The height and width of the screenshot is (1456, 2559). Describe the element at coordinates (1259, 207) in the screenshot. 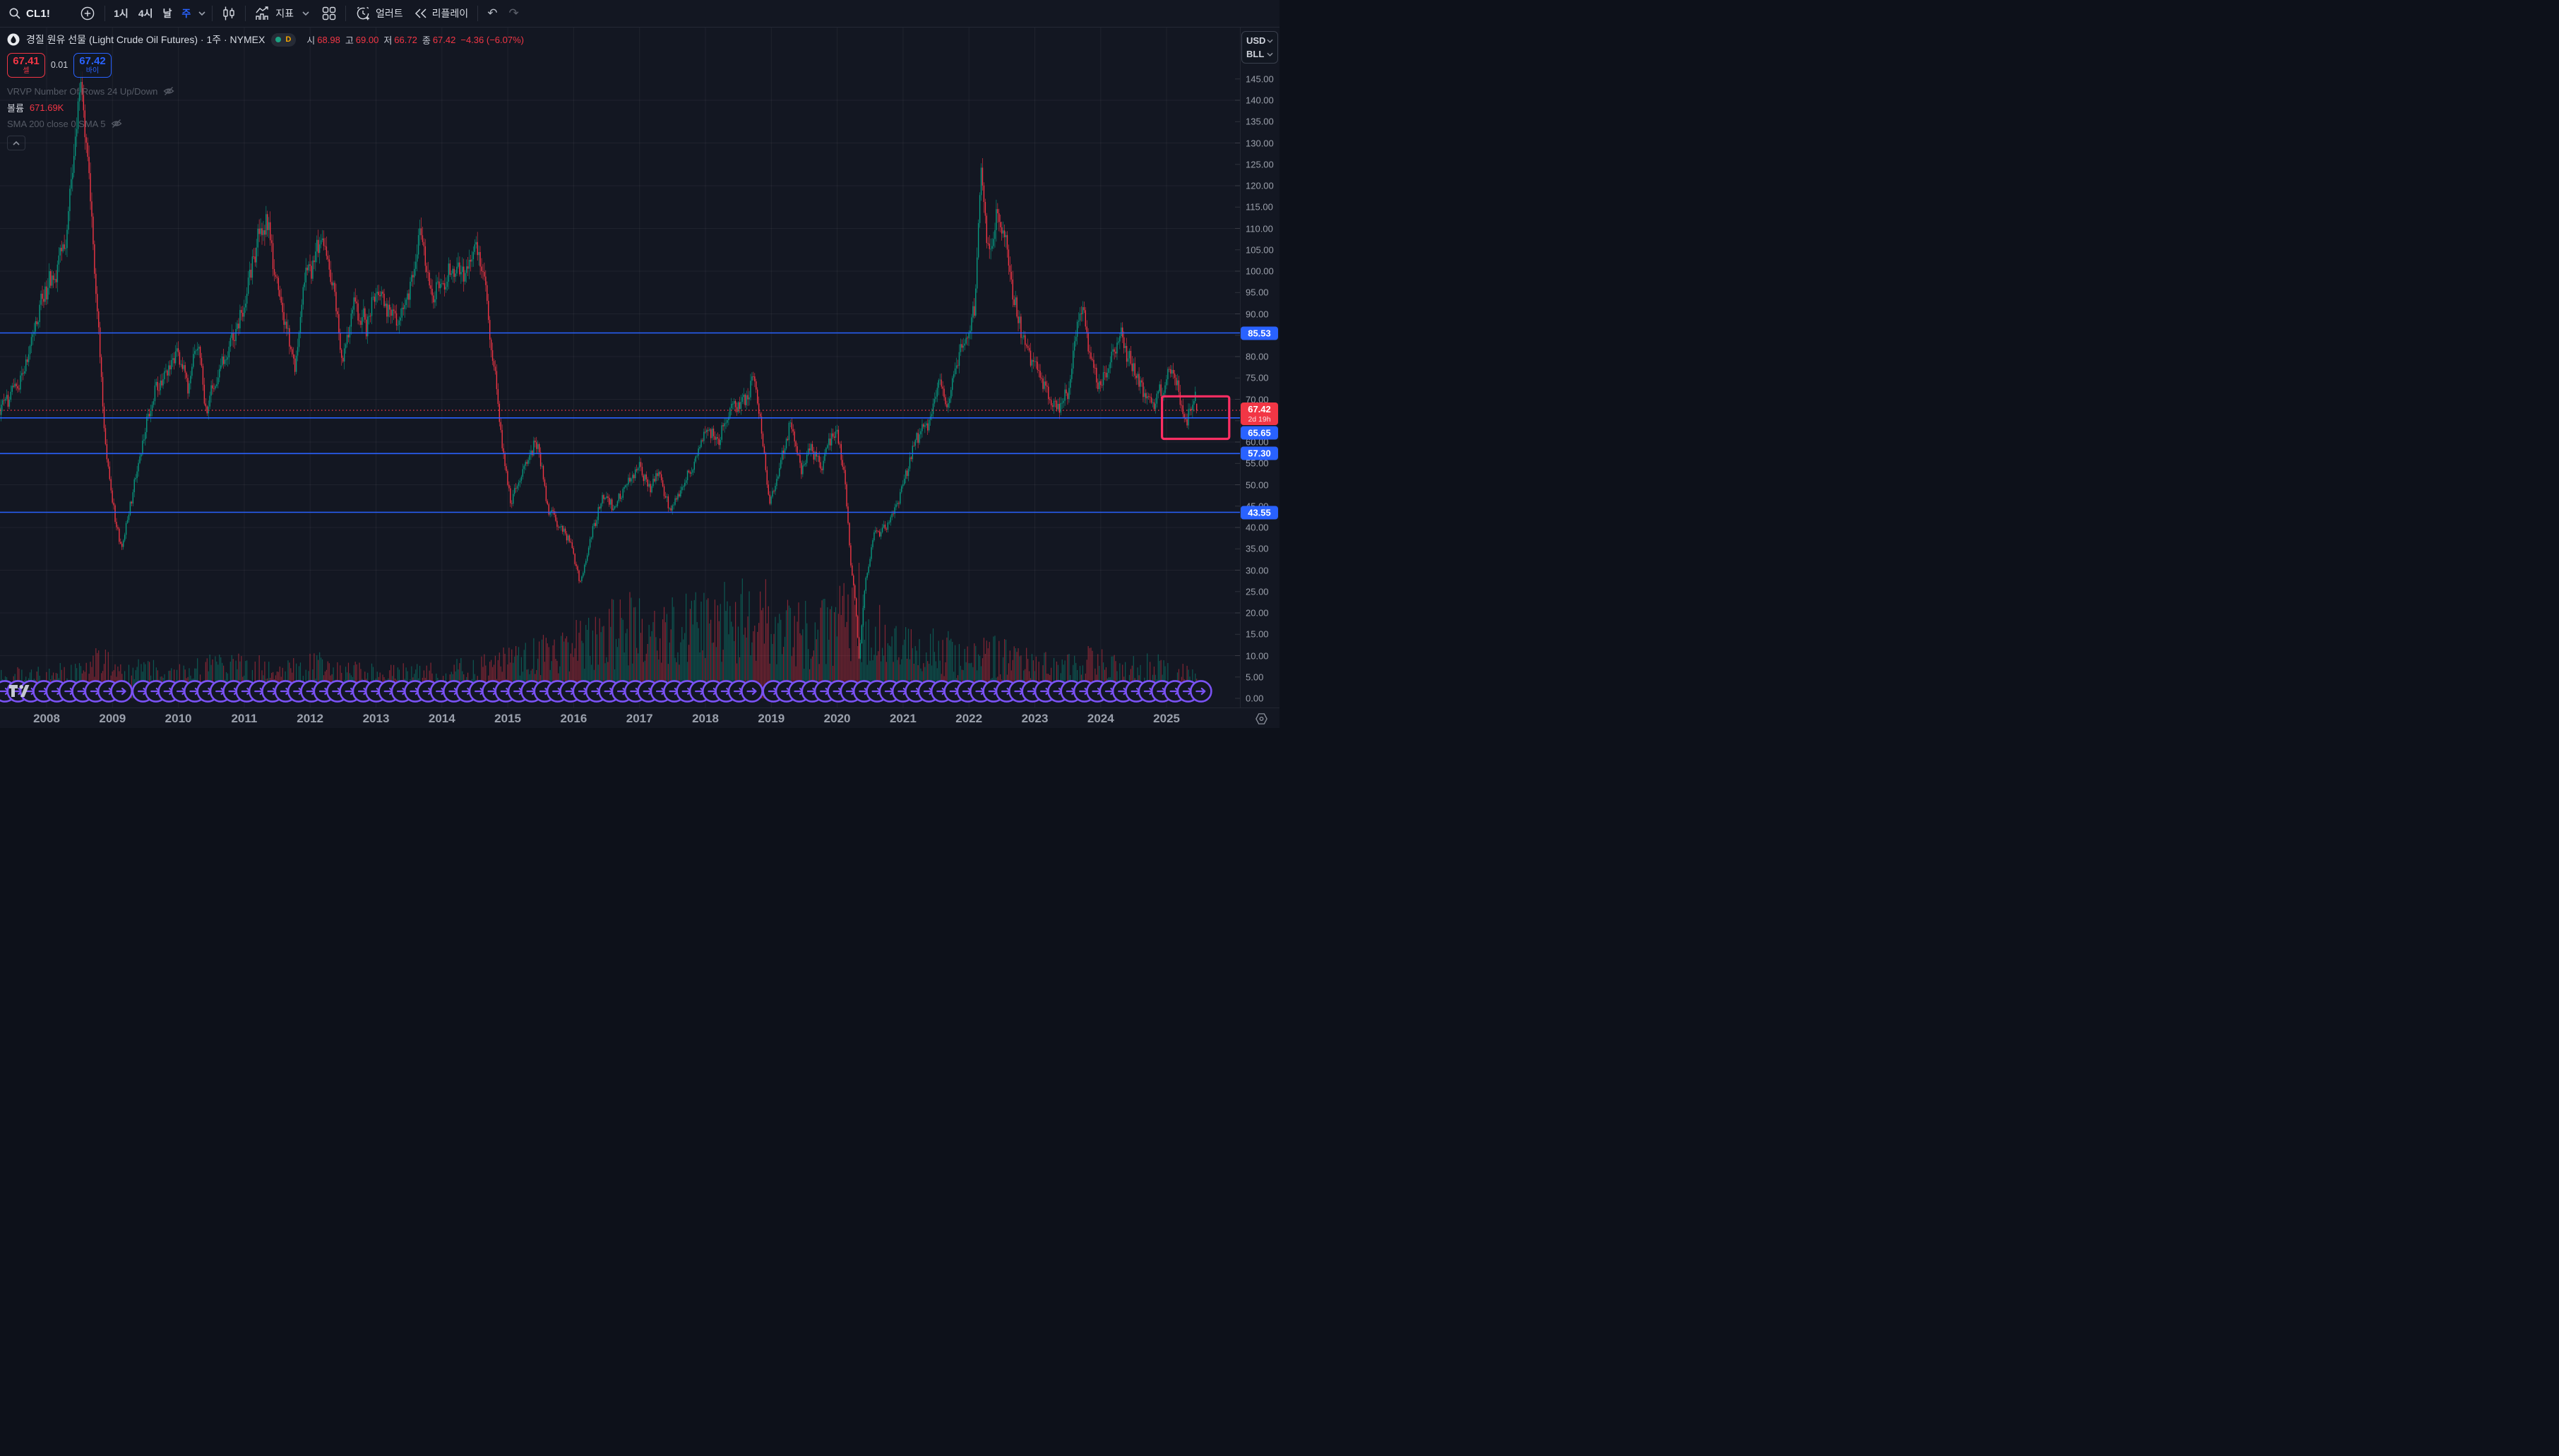

I see `price-tick-label: 115.00` at that location.